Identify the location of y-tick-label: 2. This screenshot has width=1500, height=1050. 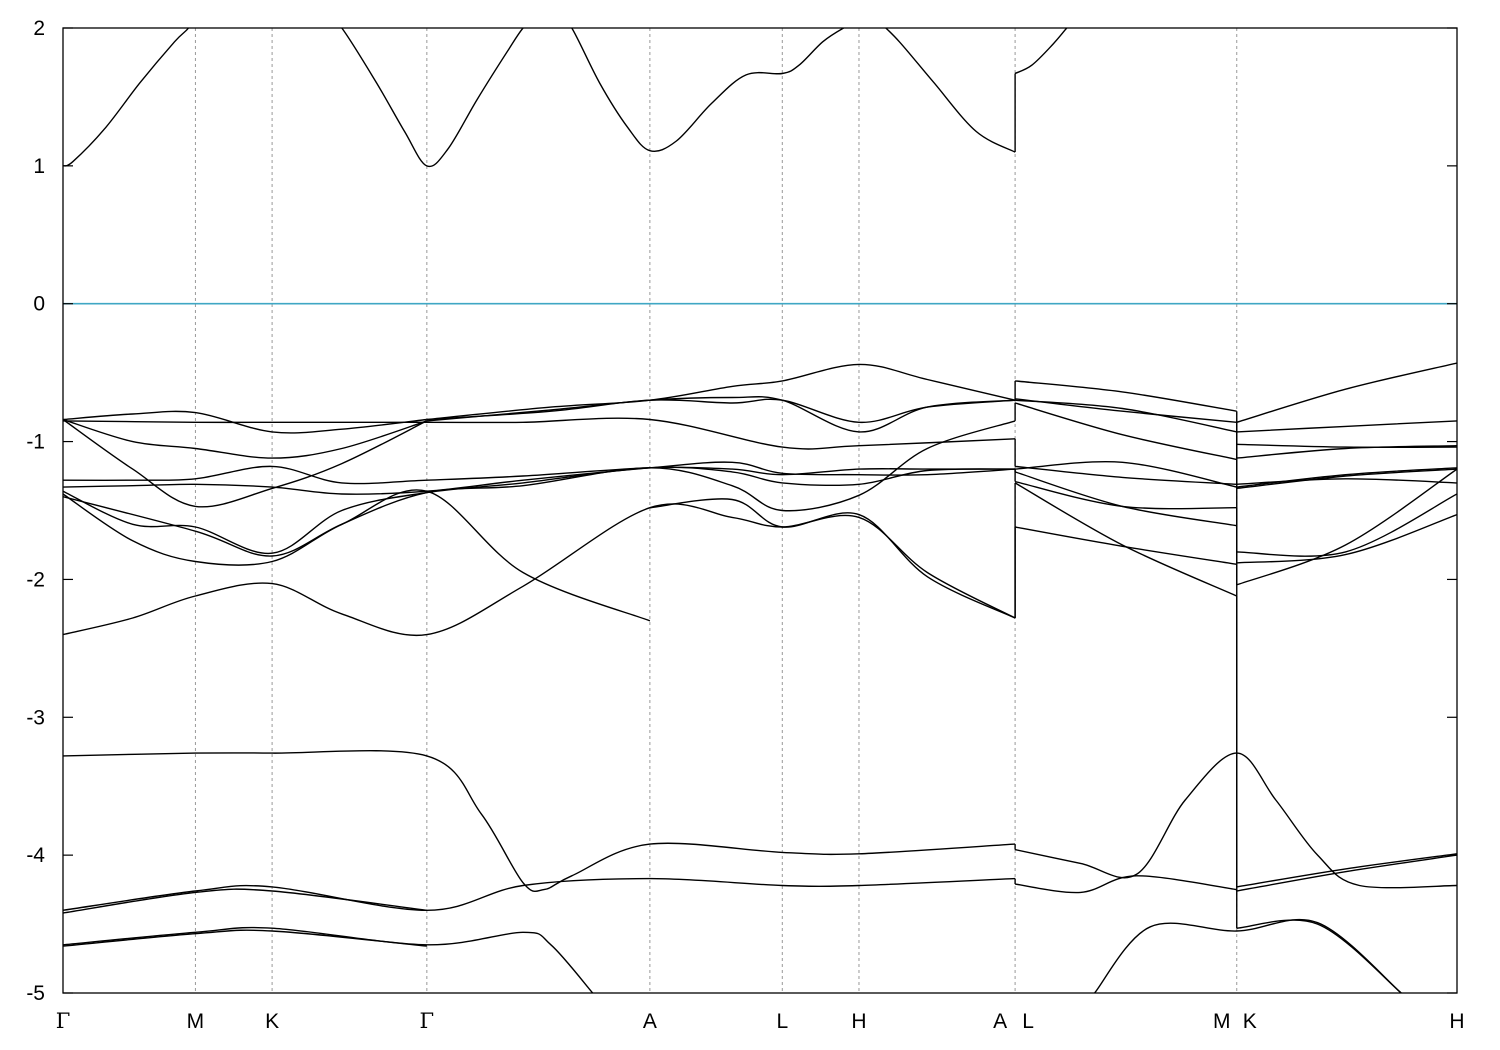
(39, 28).